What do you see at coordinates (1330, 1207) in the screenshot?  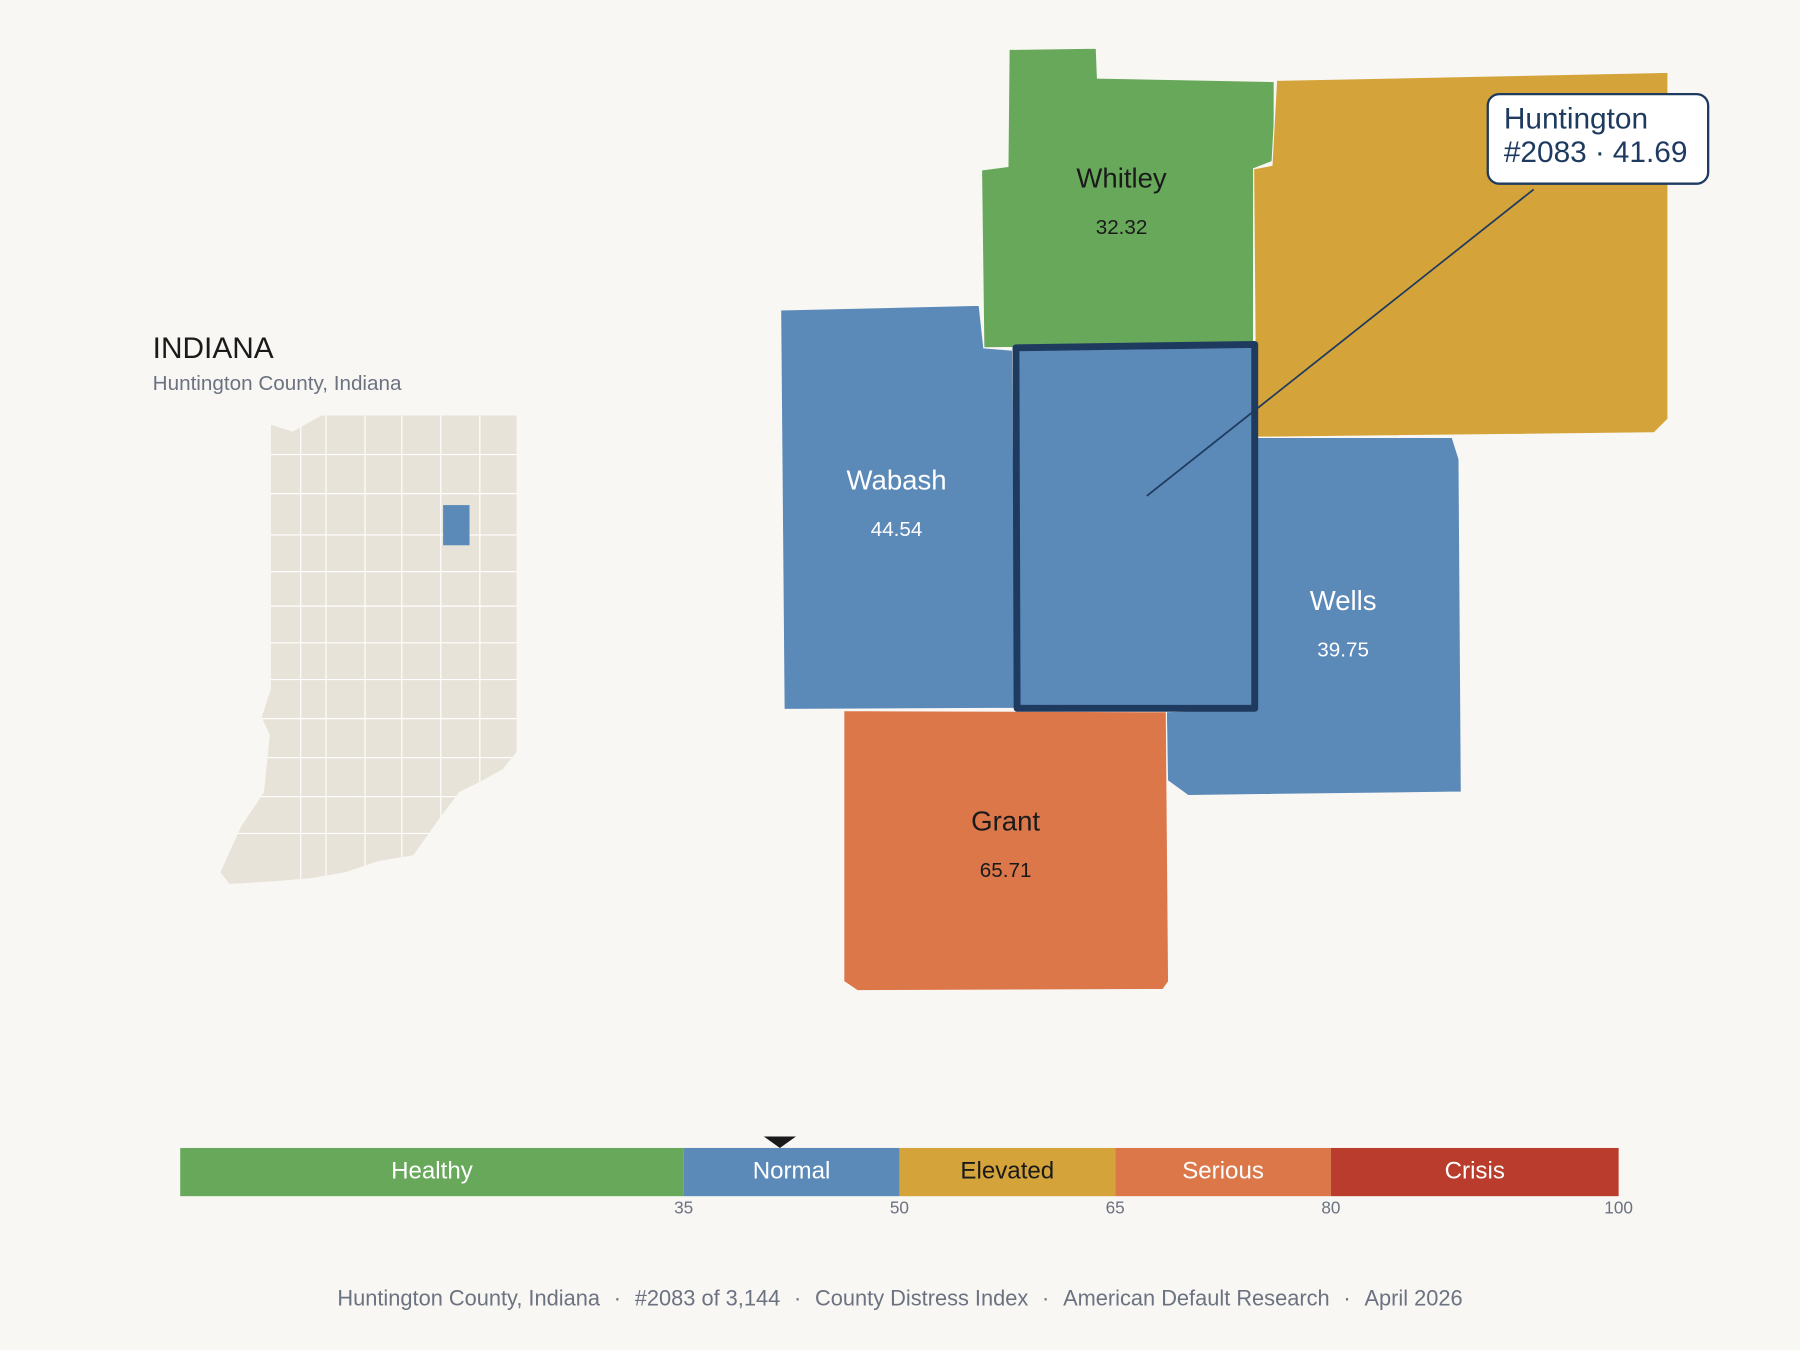 I see `scale-tick-label: 80` at bounding box center [1330, 1207].